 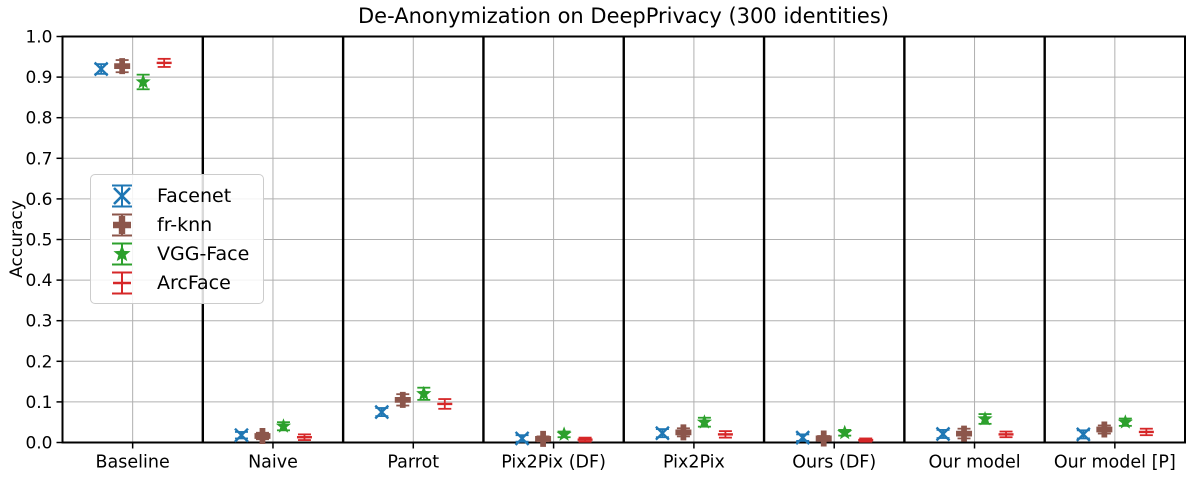 What do you see at coordinates (194, 195) in the screenshot?
I see `legend-label: Facenet` at bounding box center [194, 195].